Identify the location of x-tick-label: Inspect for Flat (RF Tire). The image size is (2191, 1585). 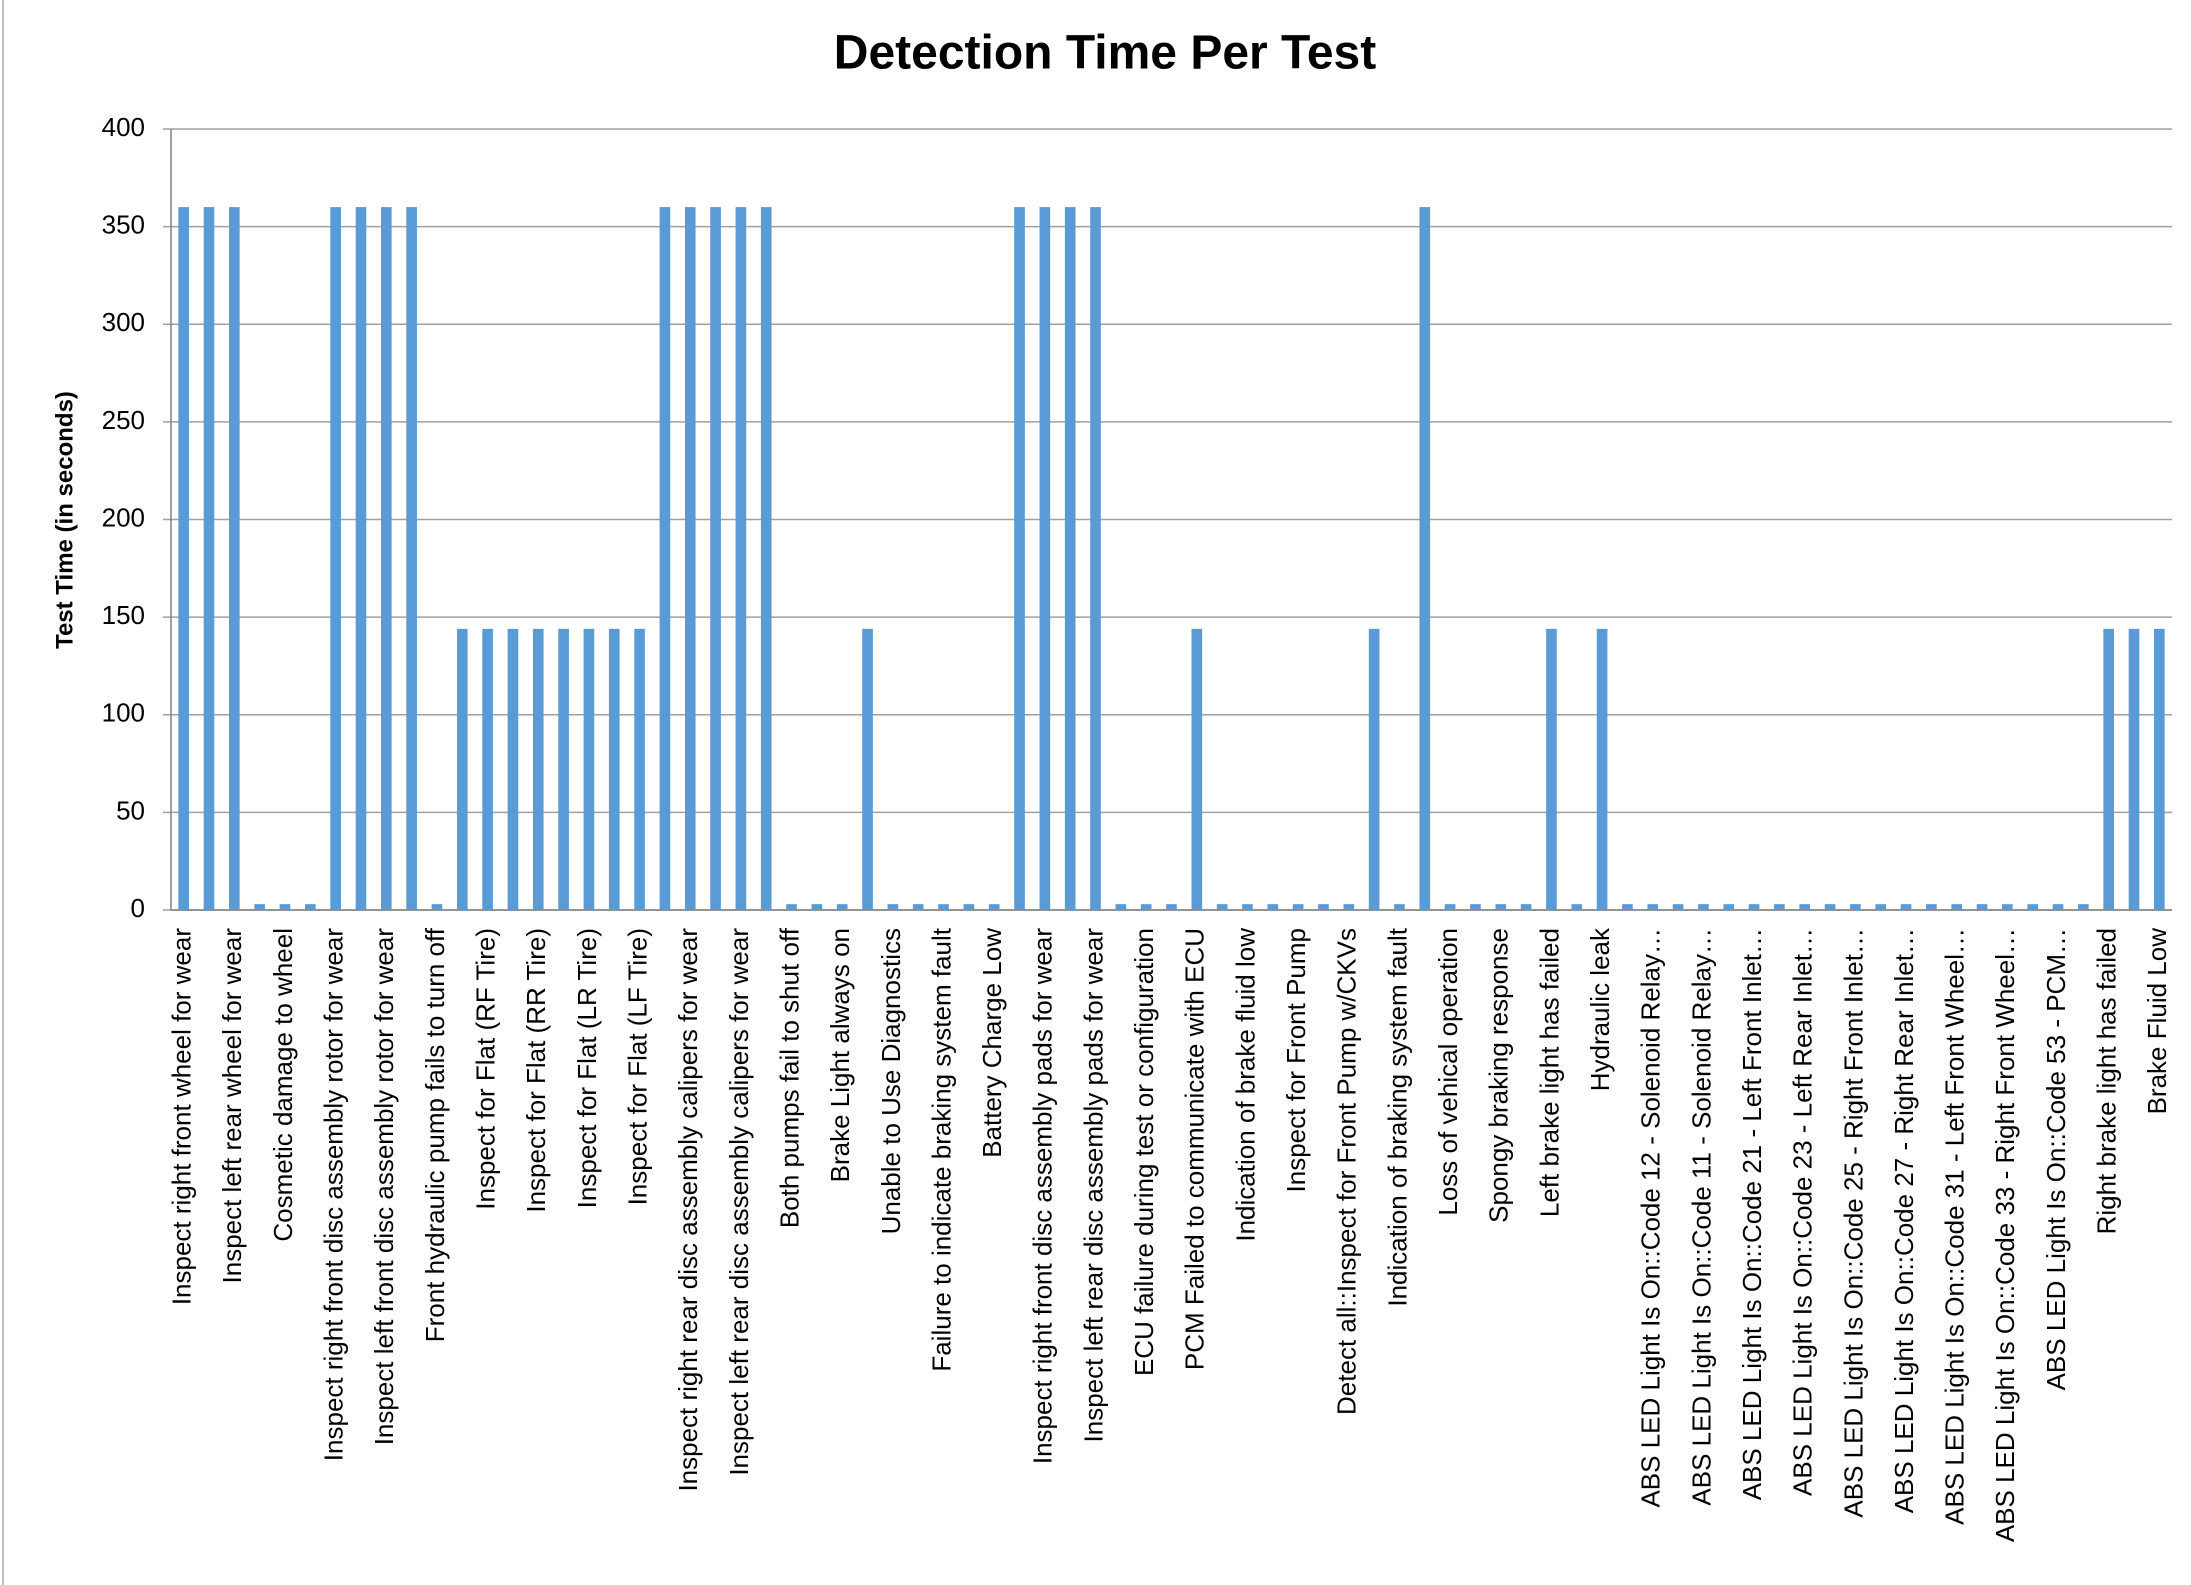
(485, 1069).